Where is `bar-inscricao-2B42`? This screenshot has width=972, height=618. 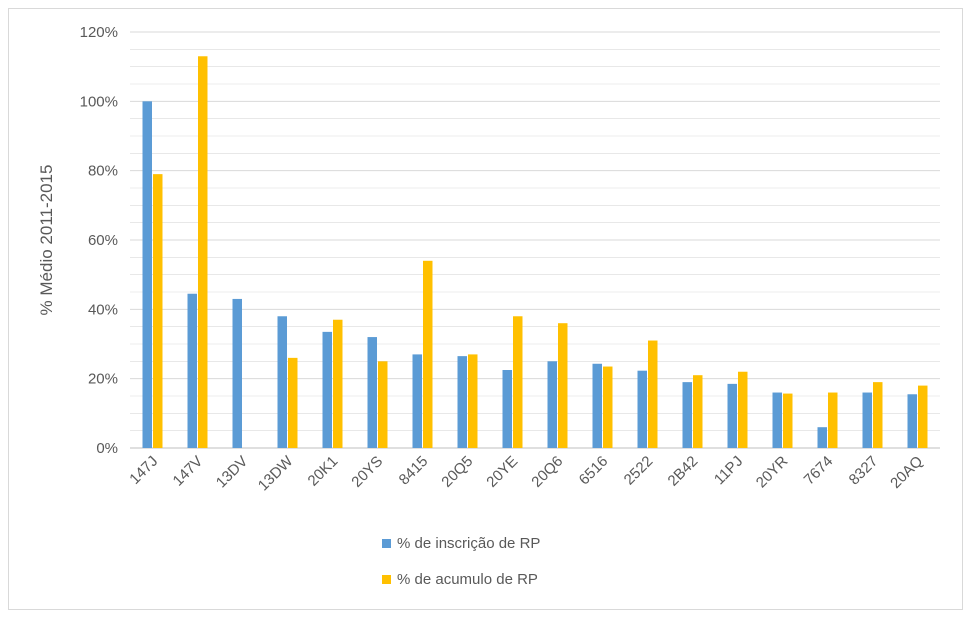 bar-inscricao-2B42 is located at coordinates (687, 415).